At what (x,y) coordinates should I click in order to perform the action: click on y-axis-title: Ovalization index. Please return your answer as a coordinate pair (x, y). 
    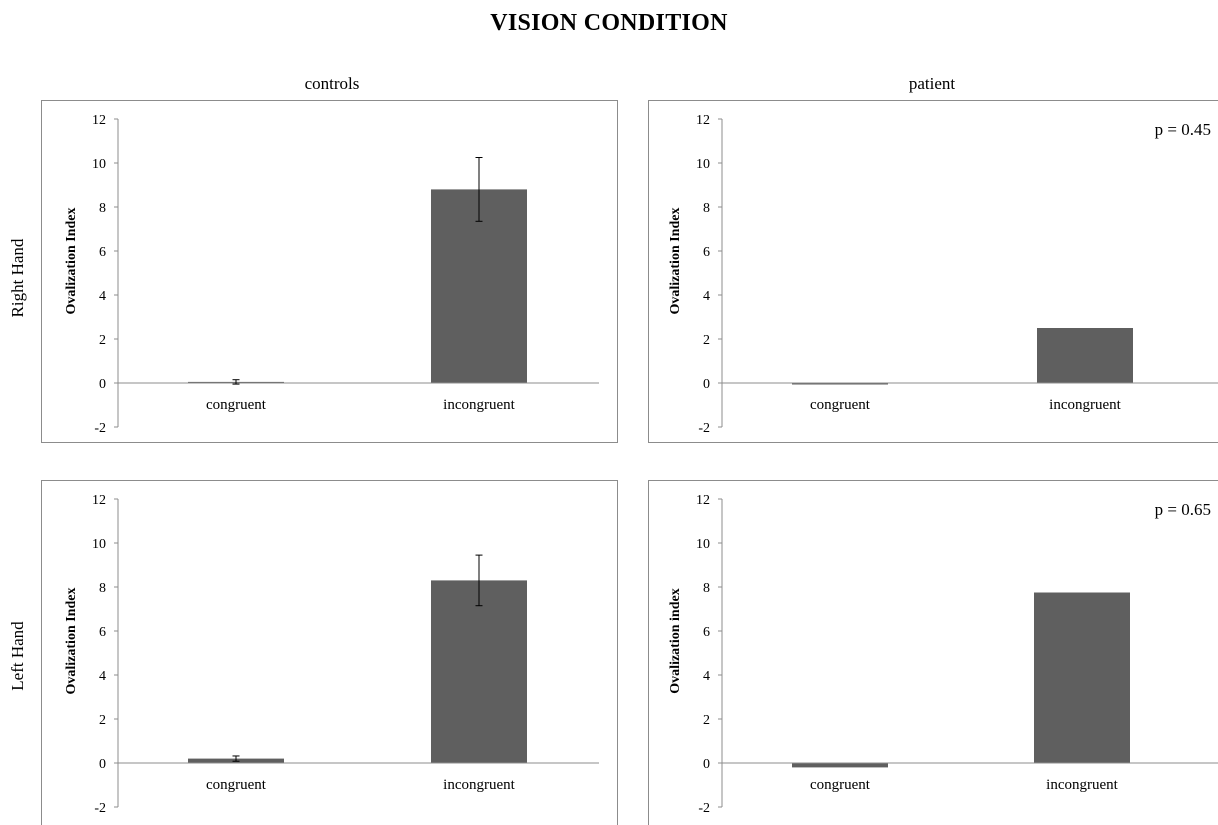
    Looking at the image, I should click on (675, 640).